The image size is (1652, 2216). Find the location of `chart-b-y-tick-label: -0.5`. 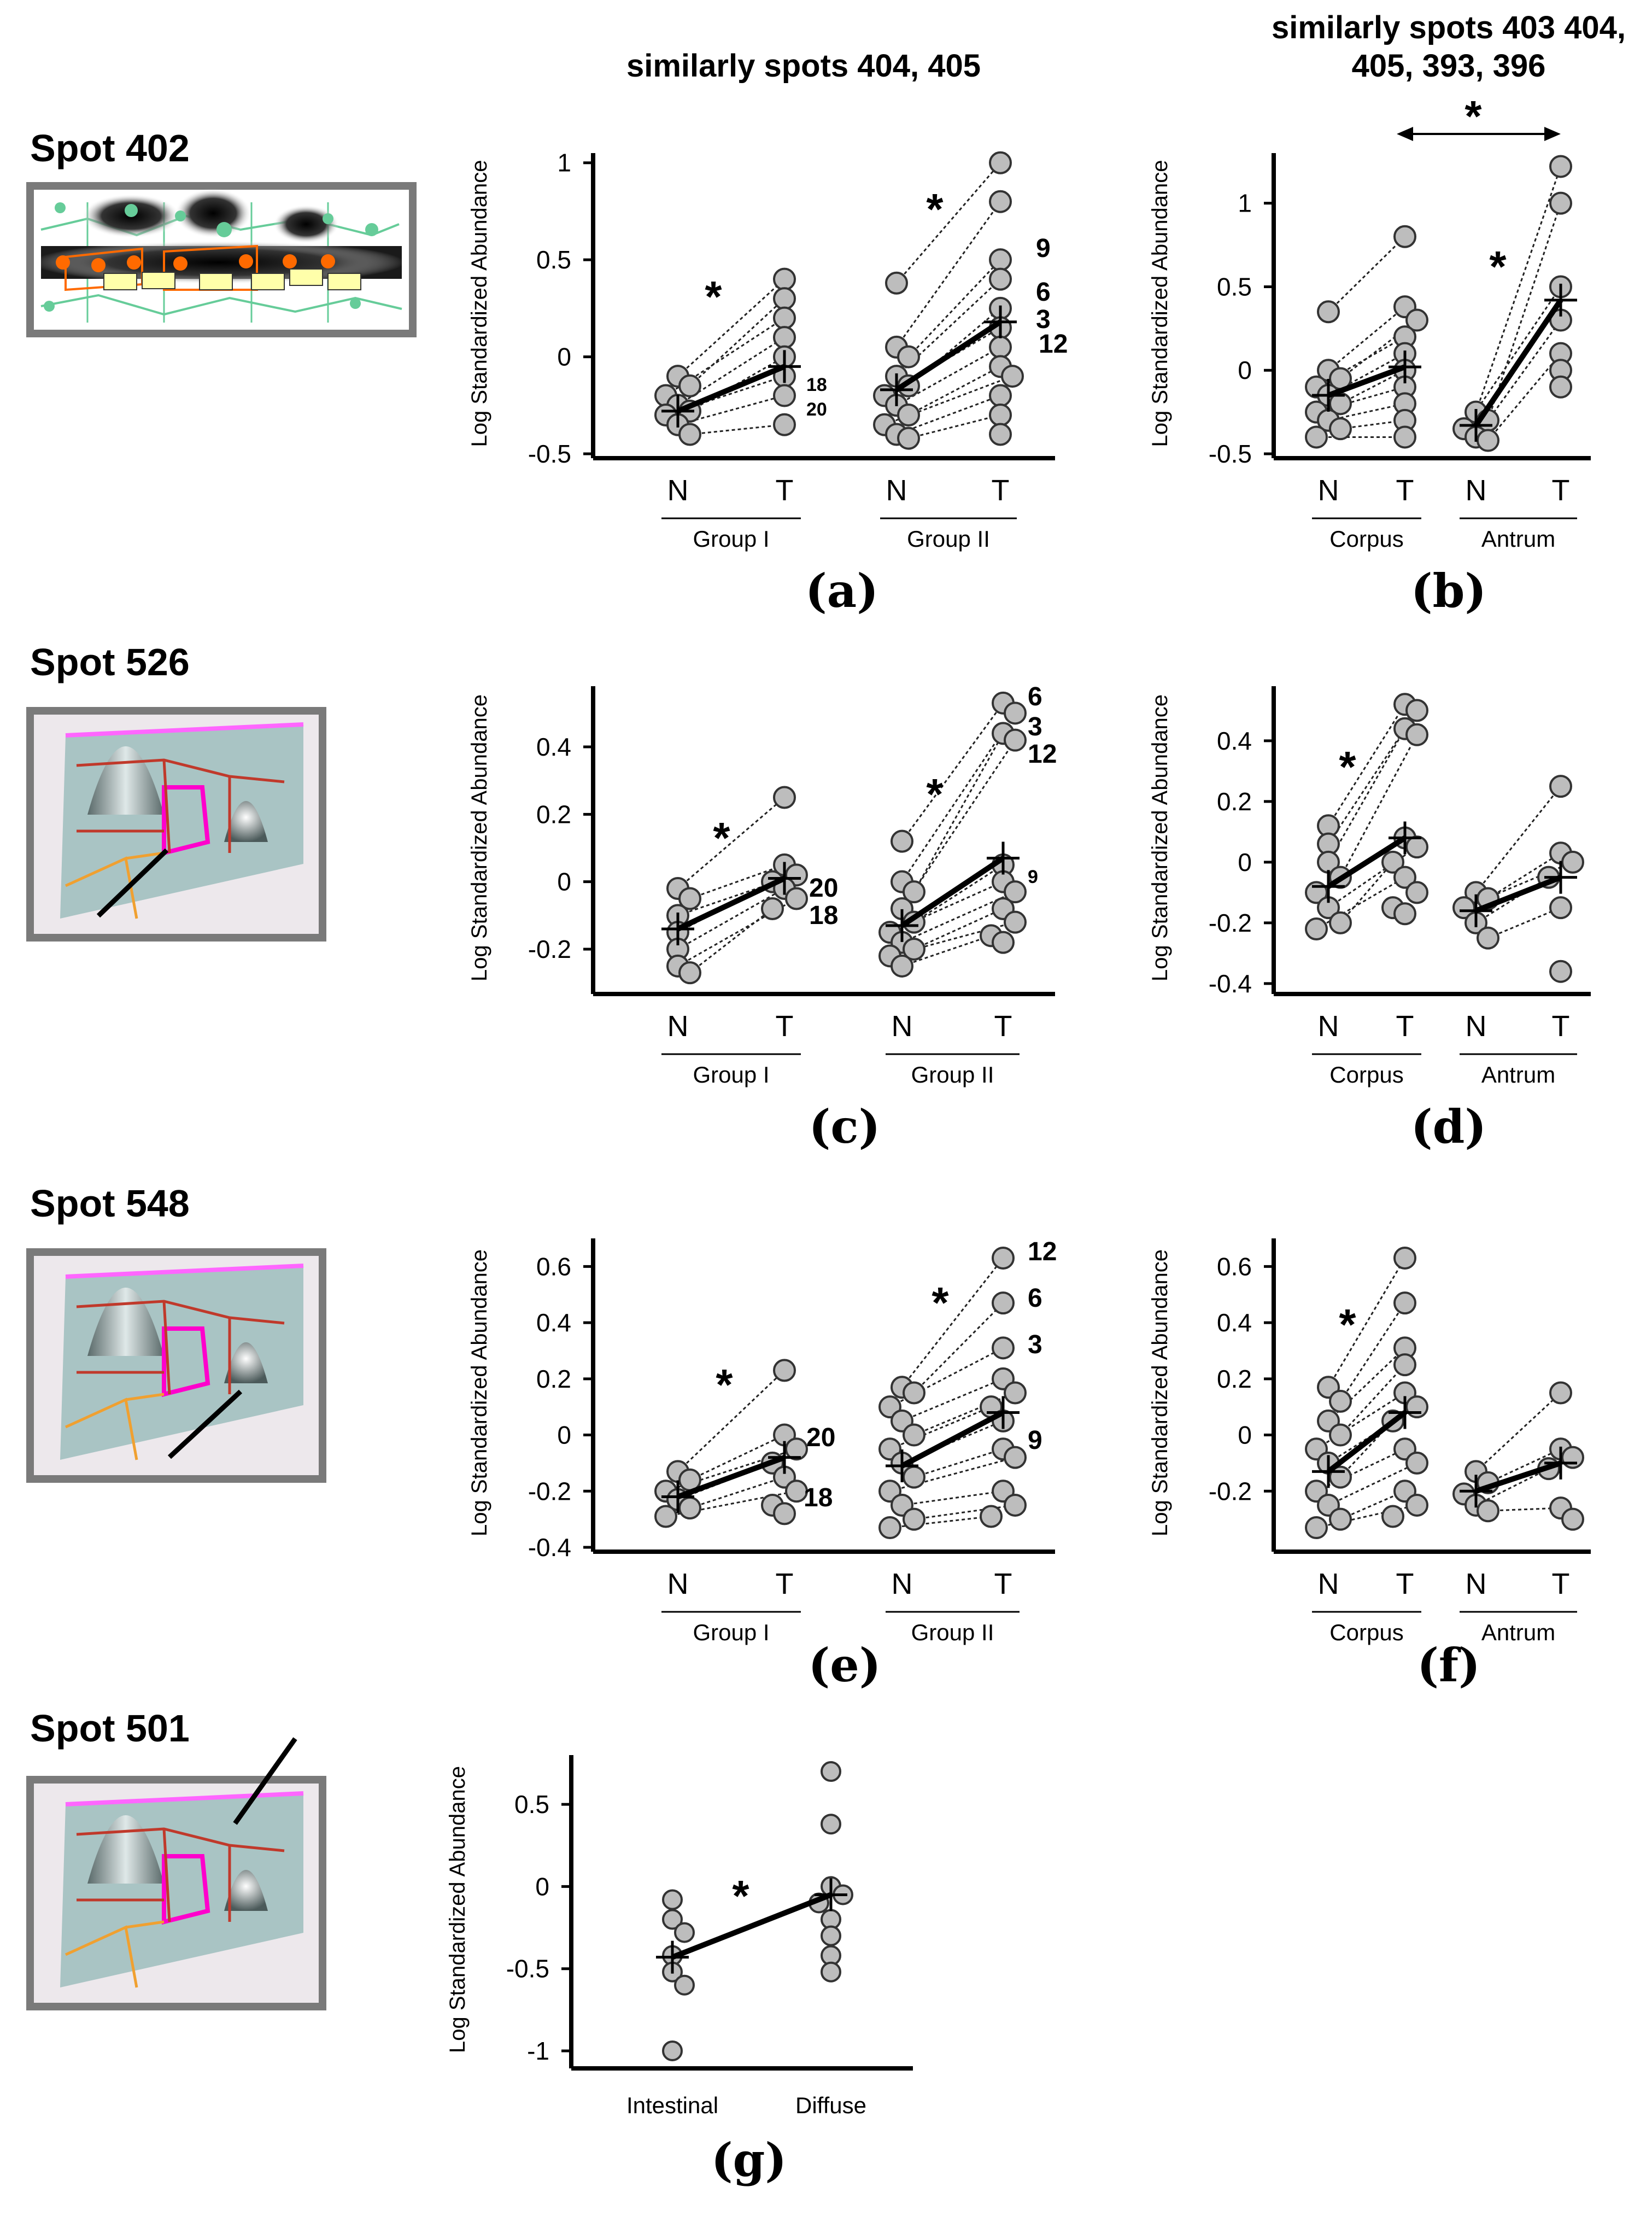

chart-b-y-tick-label: -0.5 is located at coordinates (1231, 454).